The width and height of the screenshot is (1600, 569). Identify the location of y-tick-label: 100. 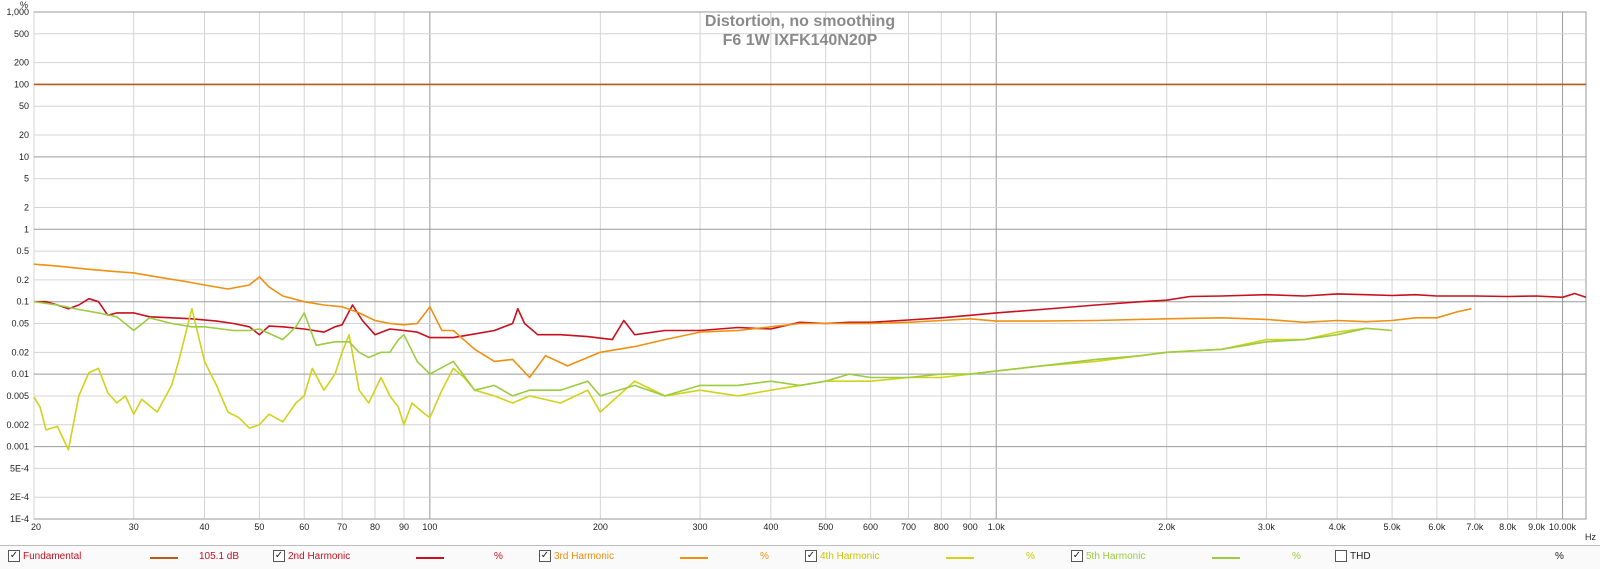
(21, 84).